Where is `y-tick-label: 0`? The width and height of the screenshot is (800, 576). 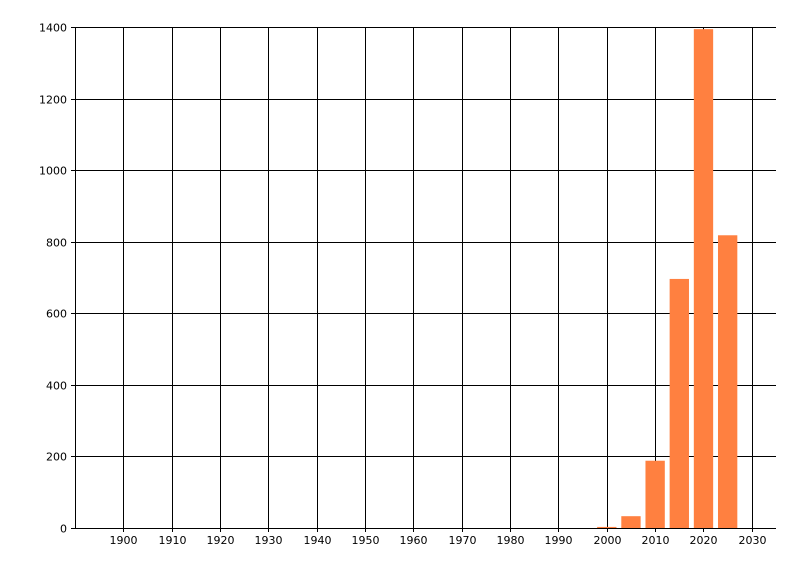 y-tick-label: 0 is located at coordinates (63, 529).